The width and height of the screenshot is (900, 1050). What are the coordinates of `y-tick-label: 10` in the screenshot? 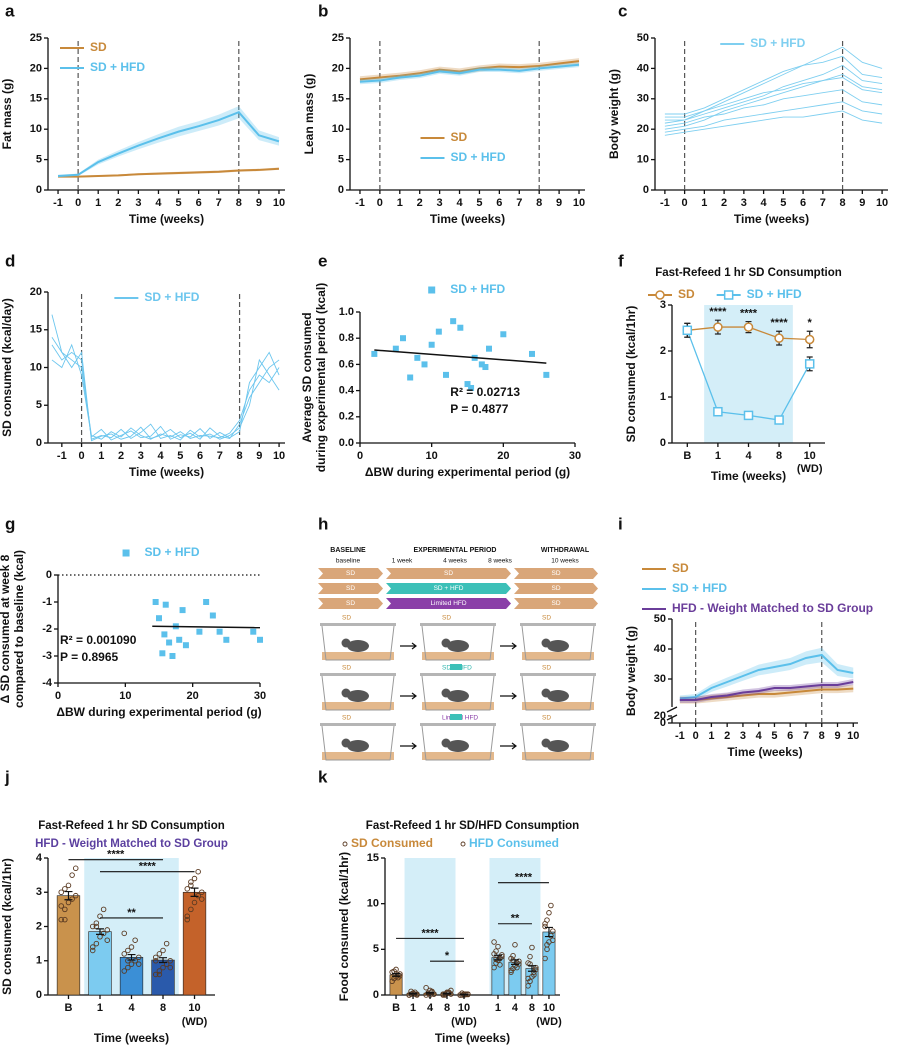 It's located at (338, 129).